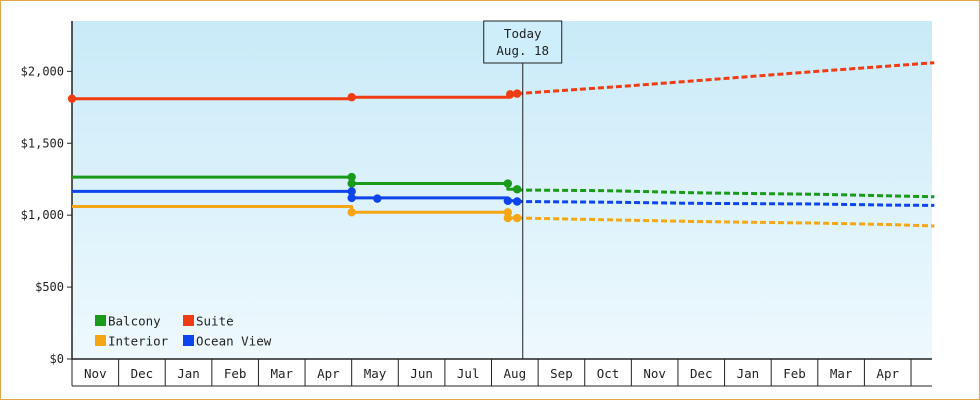 The height and width of the screenshot is (404, 980). What do you see at coordinates (57, 359) in the screenshot?
I see `y-tick-label: $0` at bounding box center [57, 359].